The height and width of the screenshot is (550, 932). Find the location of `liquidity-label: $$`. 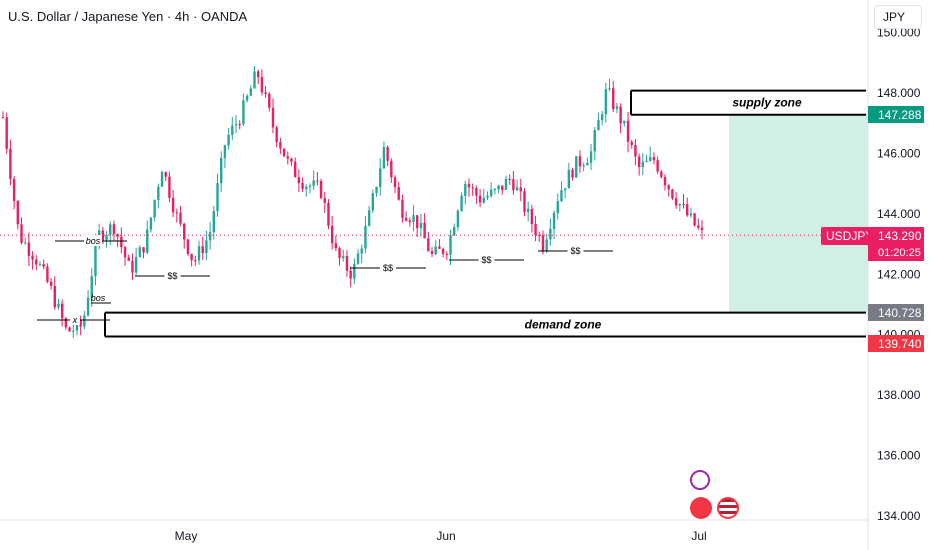

liquidity-label: $$ is located at coordinates (172, 276).